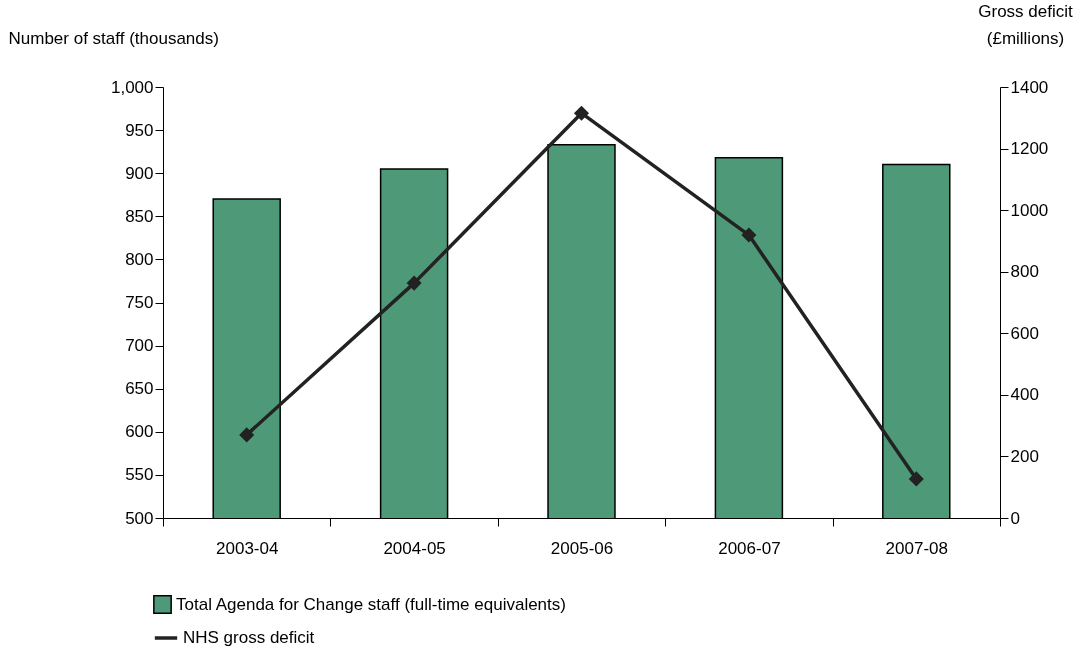 The image size is (1082, 659). I want to click on legend-label: NHS gross deficit, so click(249, 637).